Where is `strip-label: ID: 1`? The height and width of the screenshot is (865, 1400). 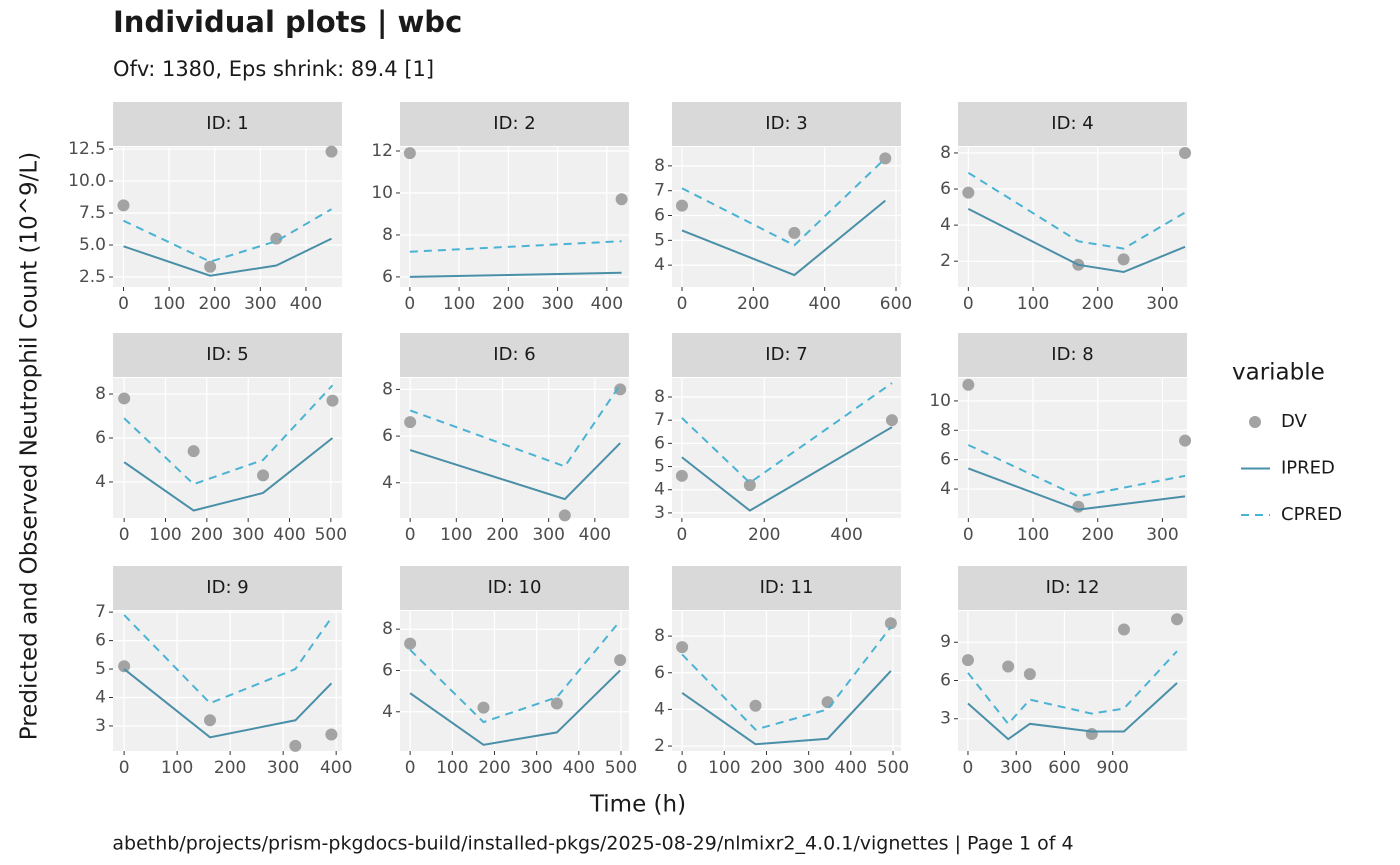
strip-label: ID: 1 is located at coordinates (227, 123).